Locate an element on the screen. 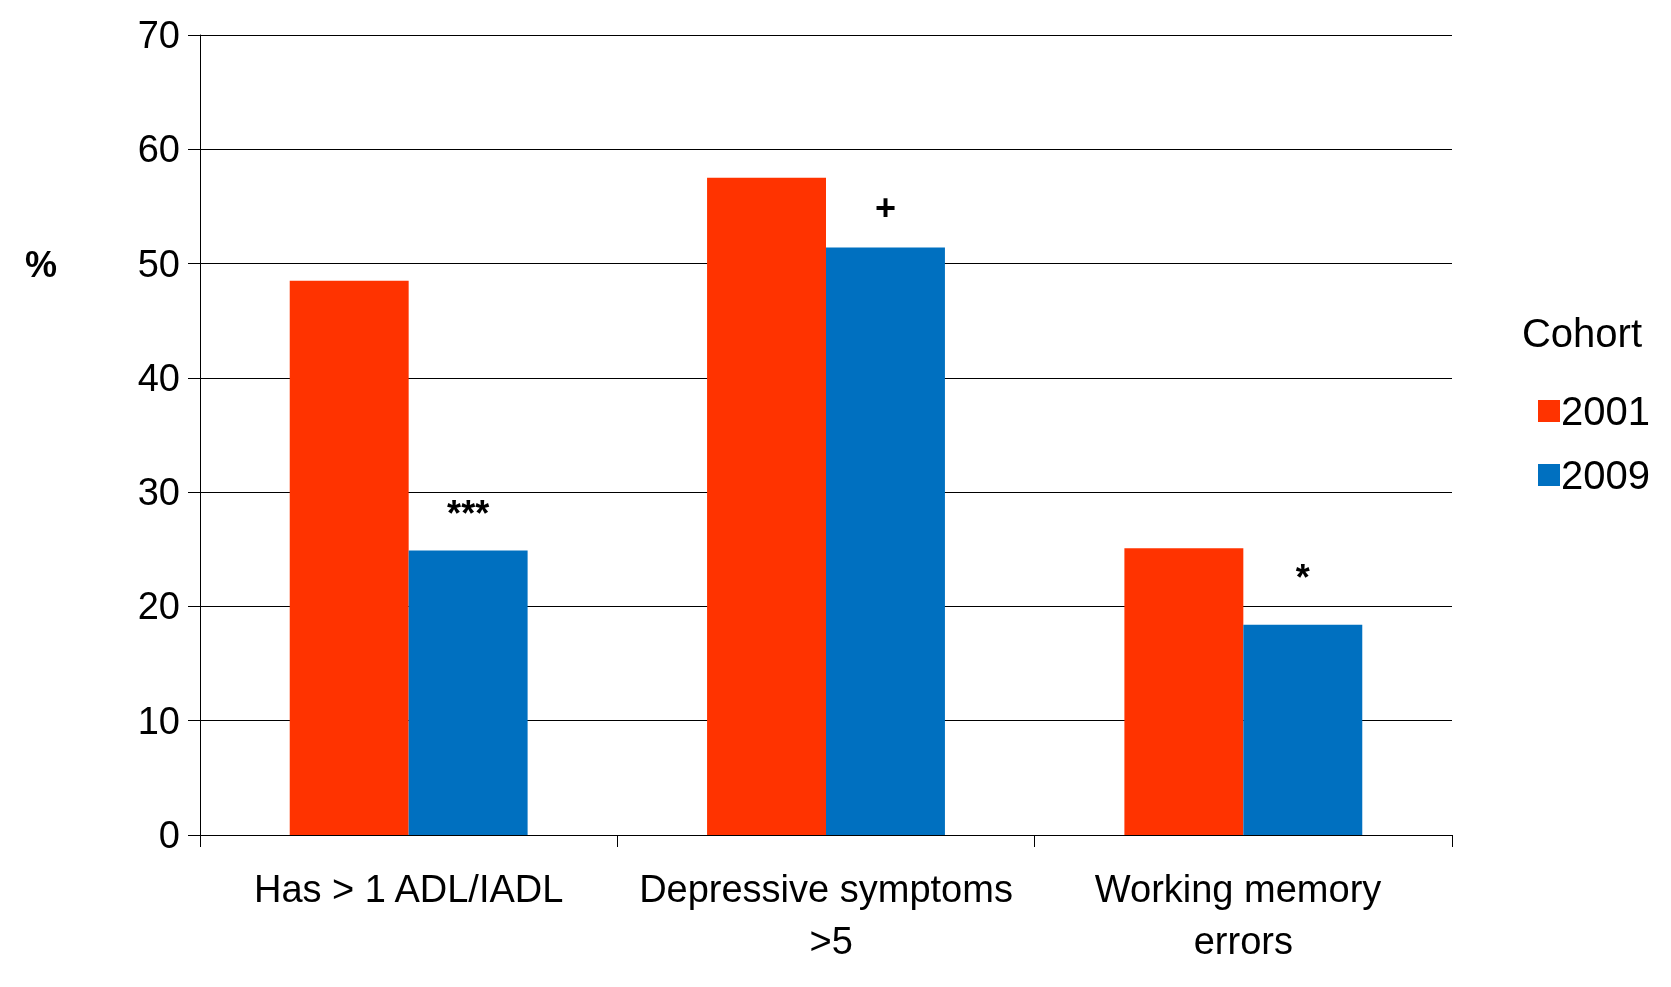 This screenshot has width=1671, height=987. y-tick-label: 30 is located at coordinates (158, 492).